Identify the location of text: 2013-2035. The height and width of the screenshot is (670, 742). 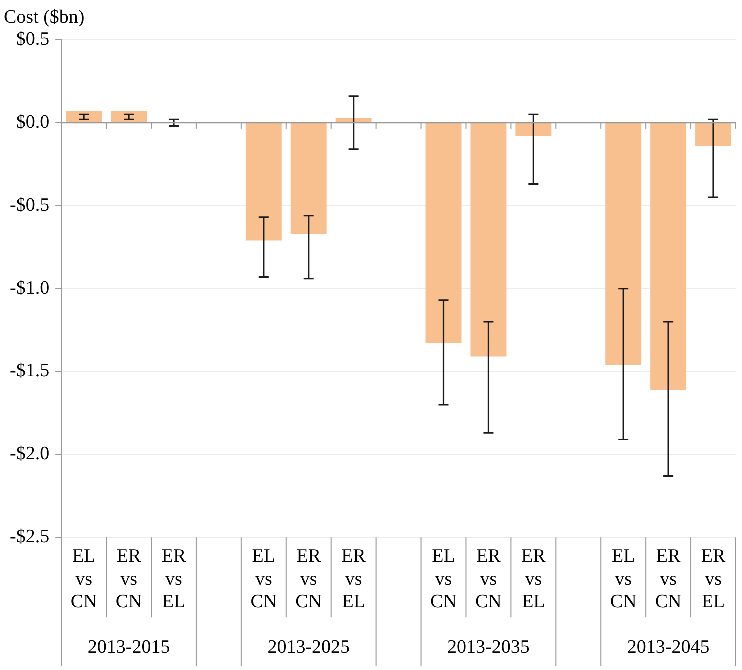
(489, 647).